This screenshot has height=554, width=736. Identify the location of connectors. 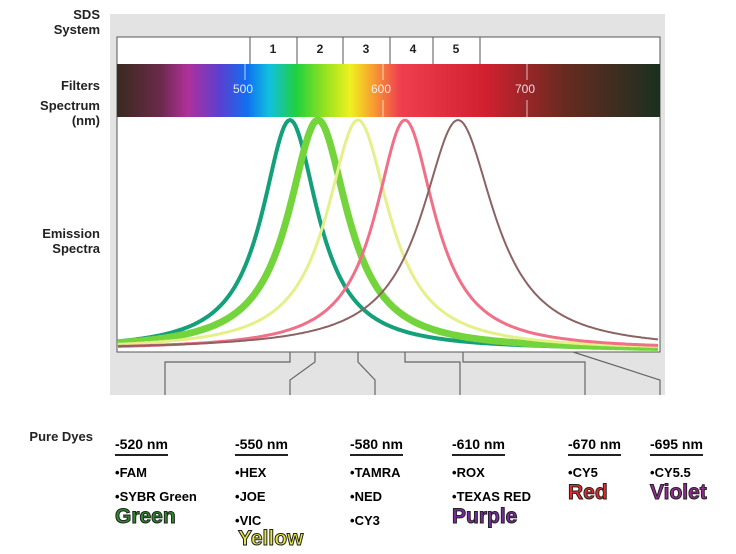
(412, 373).